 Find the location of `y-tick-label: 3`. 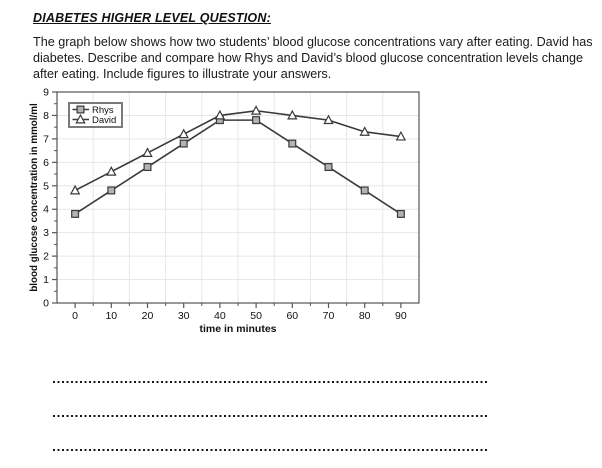

y-tick-label: 3 is located at coordinates (46, 233).